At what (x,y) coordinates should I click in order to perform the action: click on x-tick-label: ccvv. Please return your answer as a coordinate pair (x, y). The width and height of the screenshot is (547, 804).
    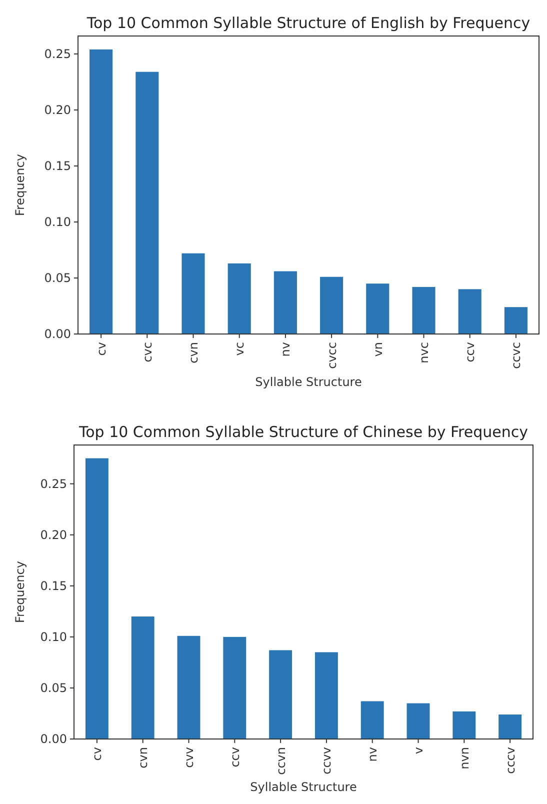
    Looking at the image, I should click on (327, 760).